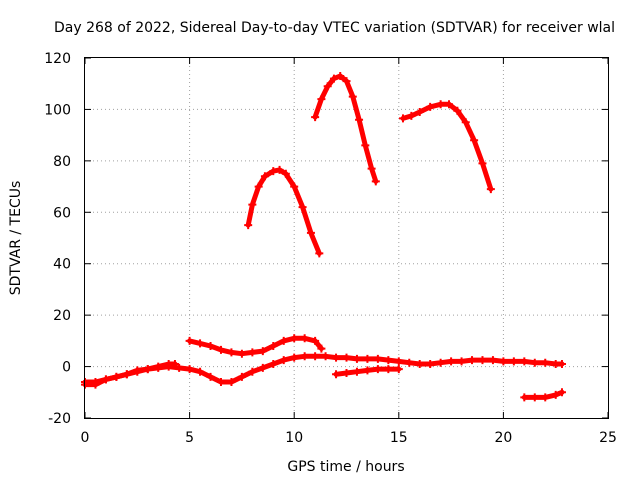 Image resolution: width=640 pixels, height=480 pixels. I want to click on x-tick-label: 5, so click(189, 438).